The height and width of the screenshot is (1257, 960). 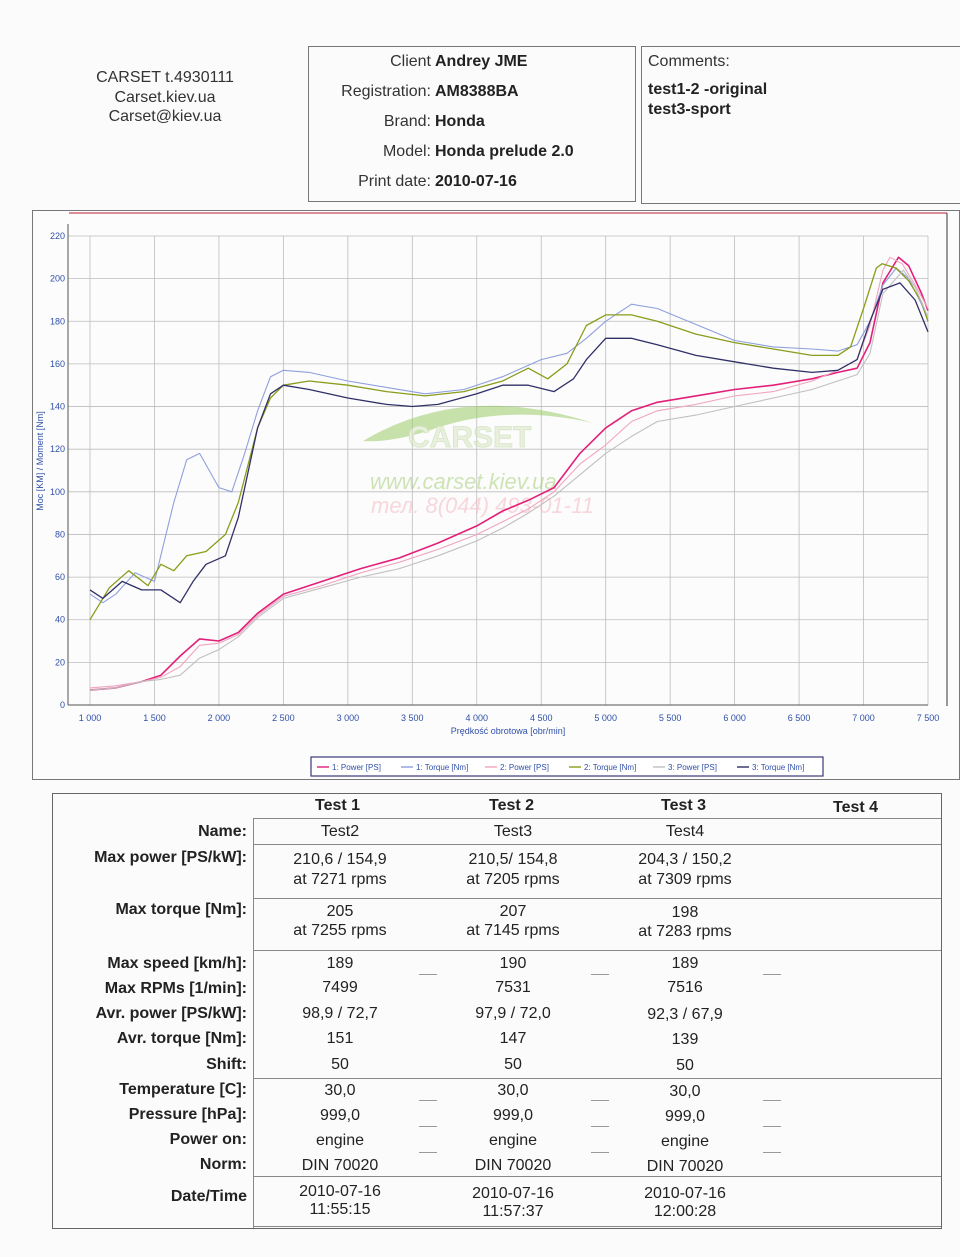 I want to click on label-name: Name:, so click(x=222, y=831).